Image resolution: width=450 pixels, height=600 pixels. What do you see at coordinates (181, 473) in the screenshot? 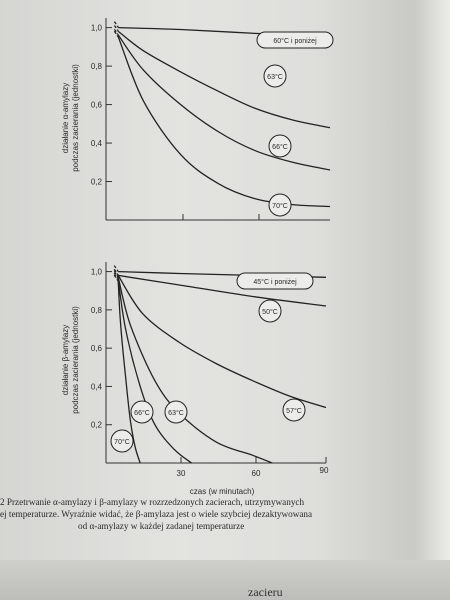
I see `x-tick-label: 30` at bounding box center [181, 473].